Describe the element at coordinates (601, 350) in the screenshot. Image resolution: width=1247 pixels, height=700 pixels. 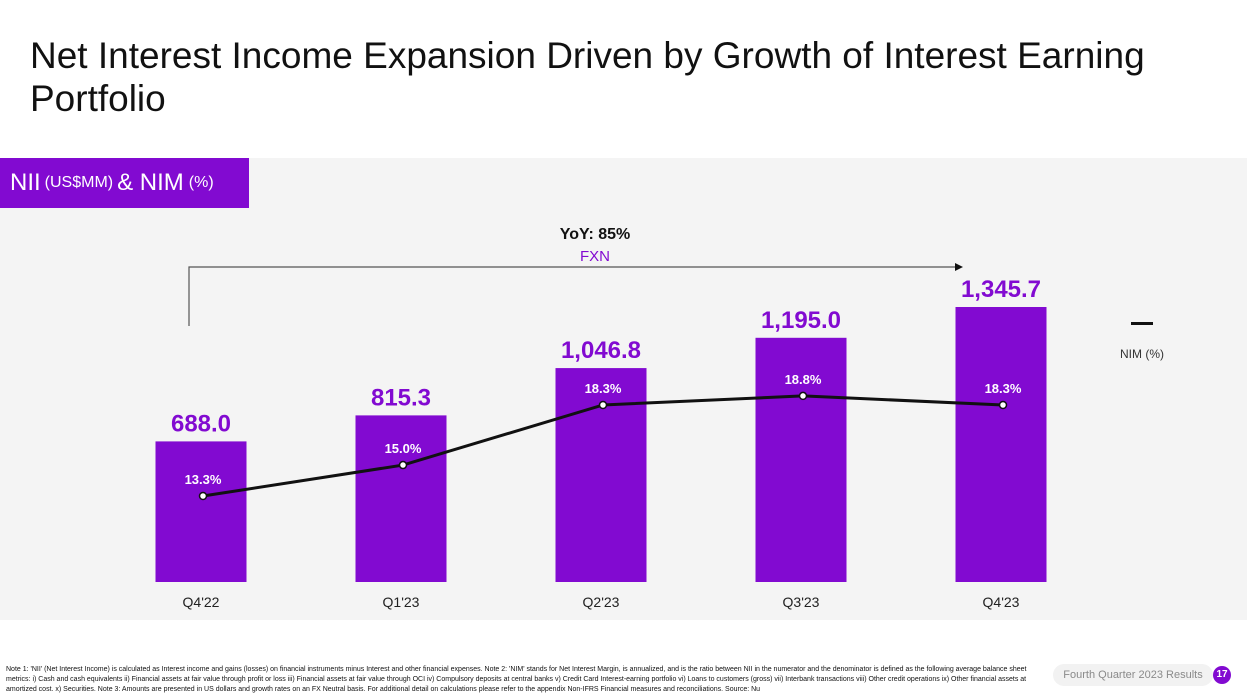
I see `nii-value-label: 1,046.8` at that location.